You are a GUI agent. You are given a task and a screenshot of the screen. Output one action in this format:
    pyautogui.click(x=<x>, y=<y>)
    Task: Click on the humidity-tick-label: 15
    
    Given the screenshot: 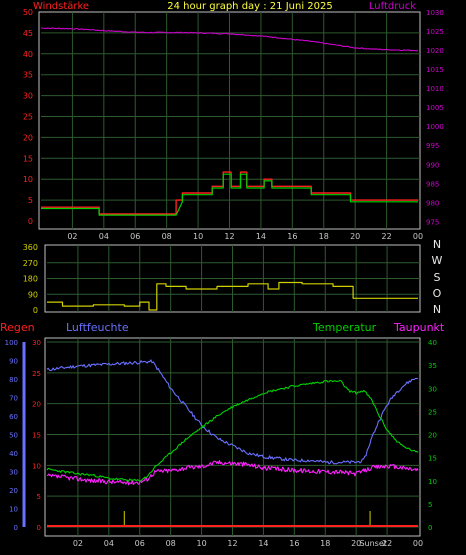 What is the action you would take?
    pyautogui.click(x=36, y=436)
    